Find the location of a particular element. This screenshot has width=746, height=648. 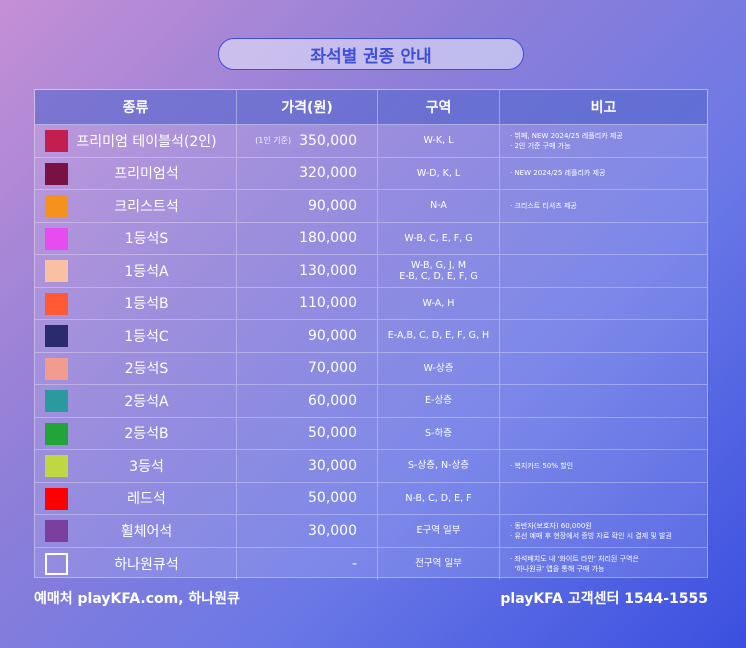

zone-cell: S-하층 is located at coordinates (439, 433).